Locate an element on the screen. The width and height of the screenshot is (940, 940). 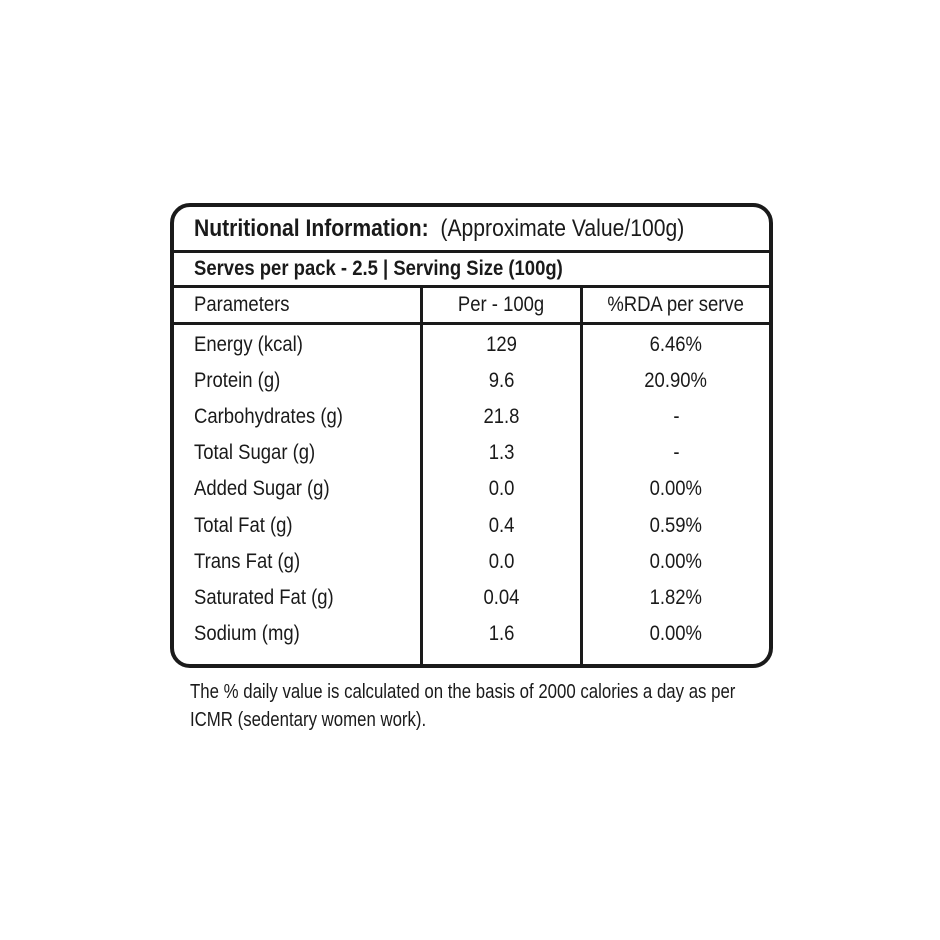
table-header-row: Parameters Per - 100g %RDA per serve is located at coordinates (471, 306).